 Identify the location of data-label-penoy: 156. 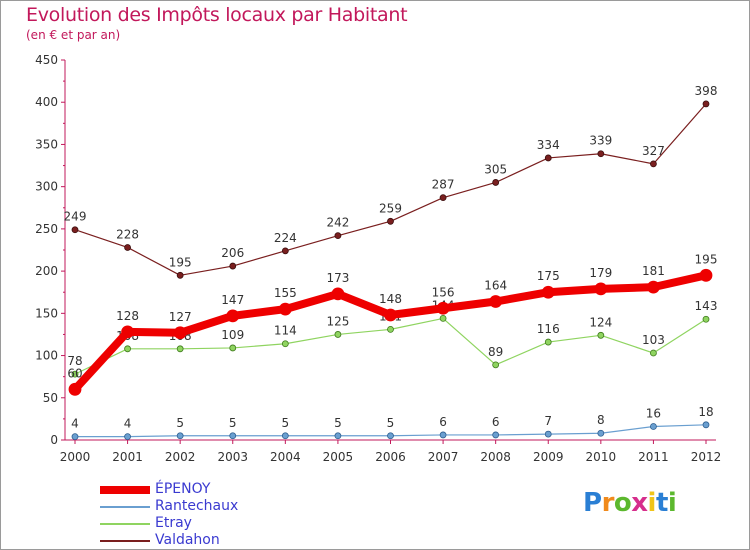
(443, 292).